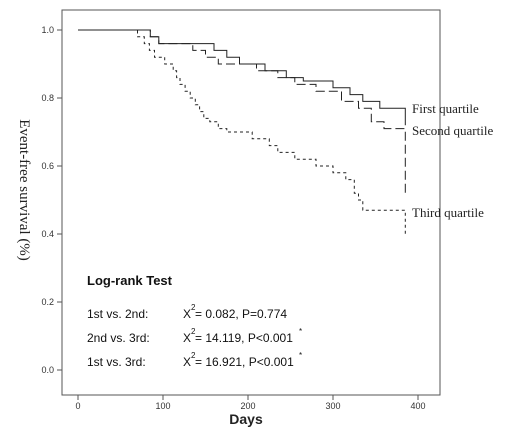 This screenshot has height=434, width=510. Describe the element at coordinates (47, 98) in the screenshot. I see `y-tick-label: 0.8` at that location.